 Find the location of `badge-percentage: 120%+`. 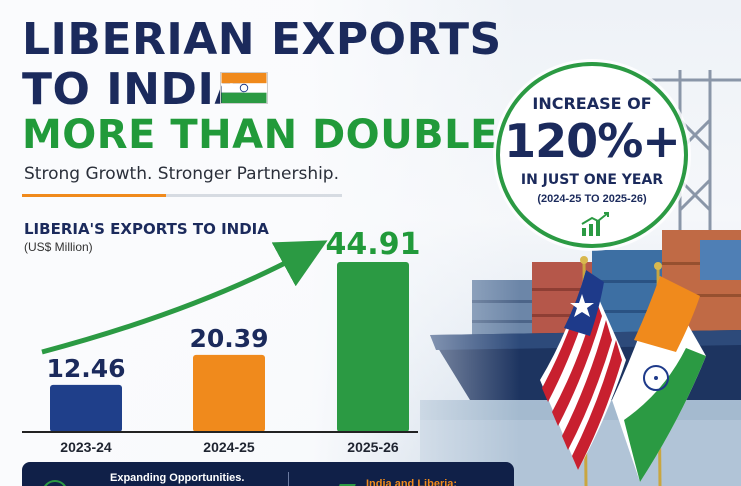

badge-percentage: 120%+ is located at coordinates (592, 141).